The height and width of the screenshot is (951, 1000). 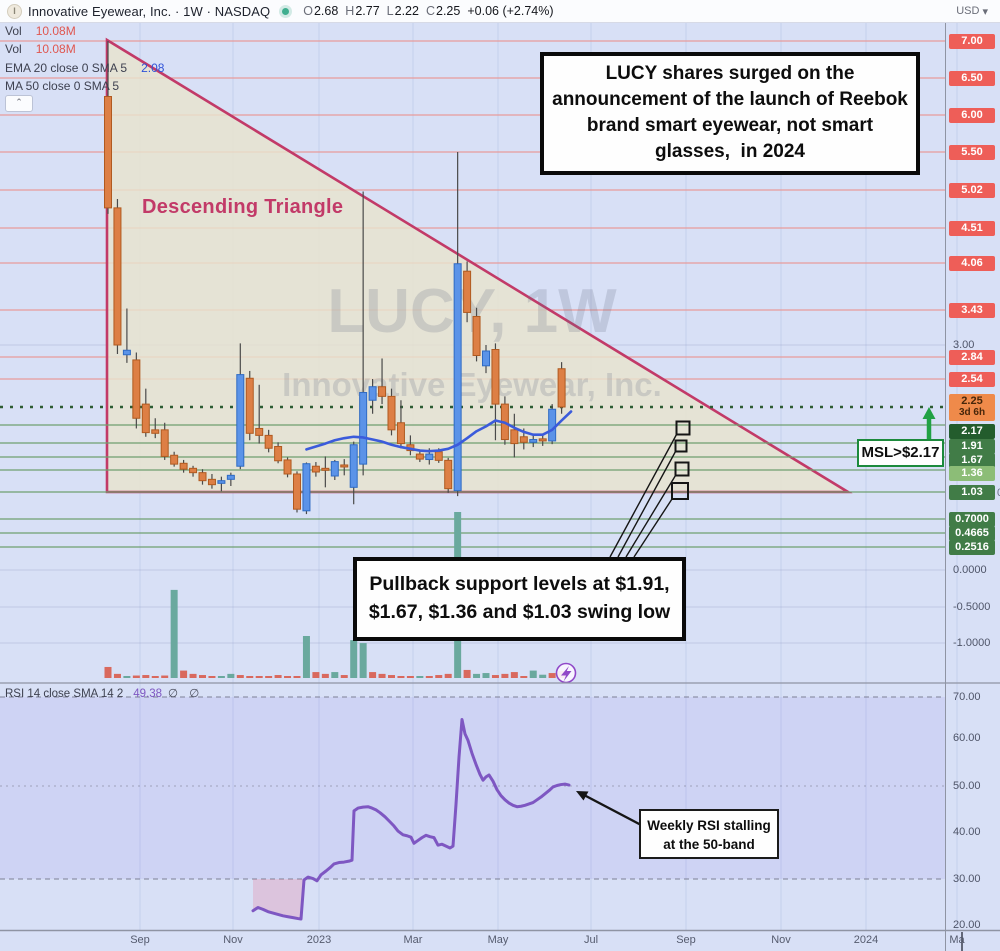 I want to click on legend-label: MA 50 close 0 SMA 5, so click(x=62, y=86).